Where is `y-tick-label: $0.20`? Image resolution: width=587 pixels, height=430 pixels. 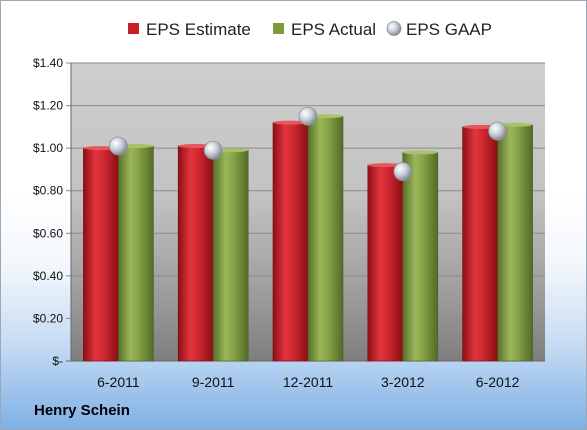
y-tick-label: $0.20 is located at coordinates (48, 318).